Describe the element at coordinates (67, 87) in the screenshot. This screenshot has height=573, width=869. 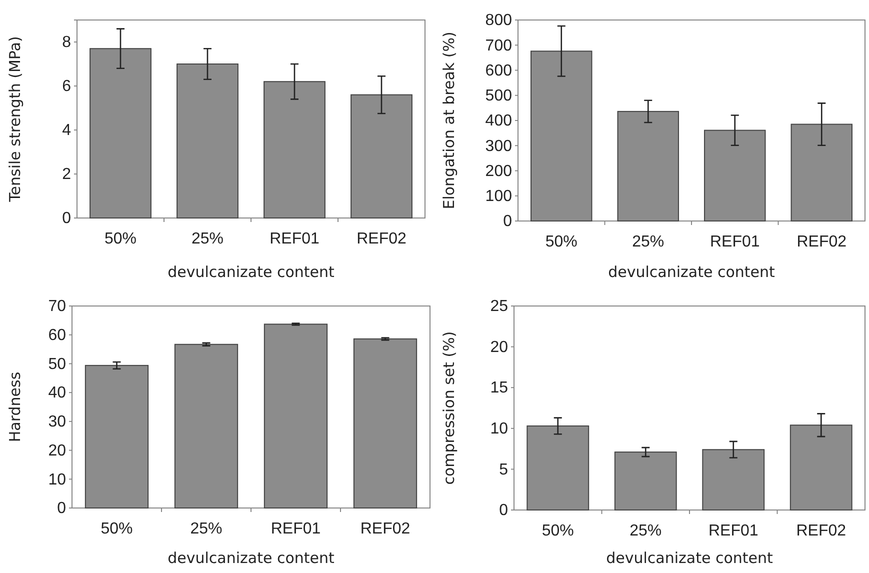
I see `y-tick-label: 6` at that location.